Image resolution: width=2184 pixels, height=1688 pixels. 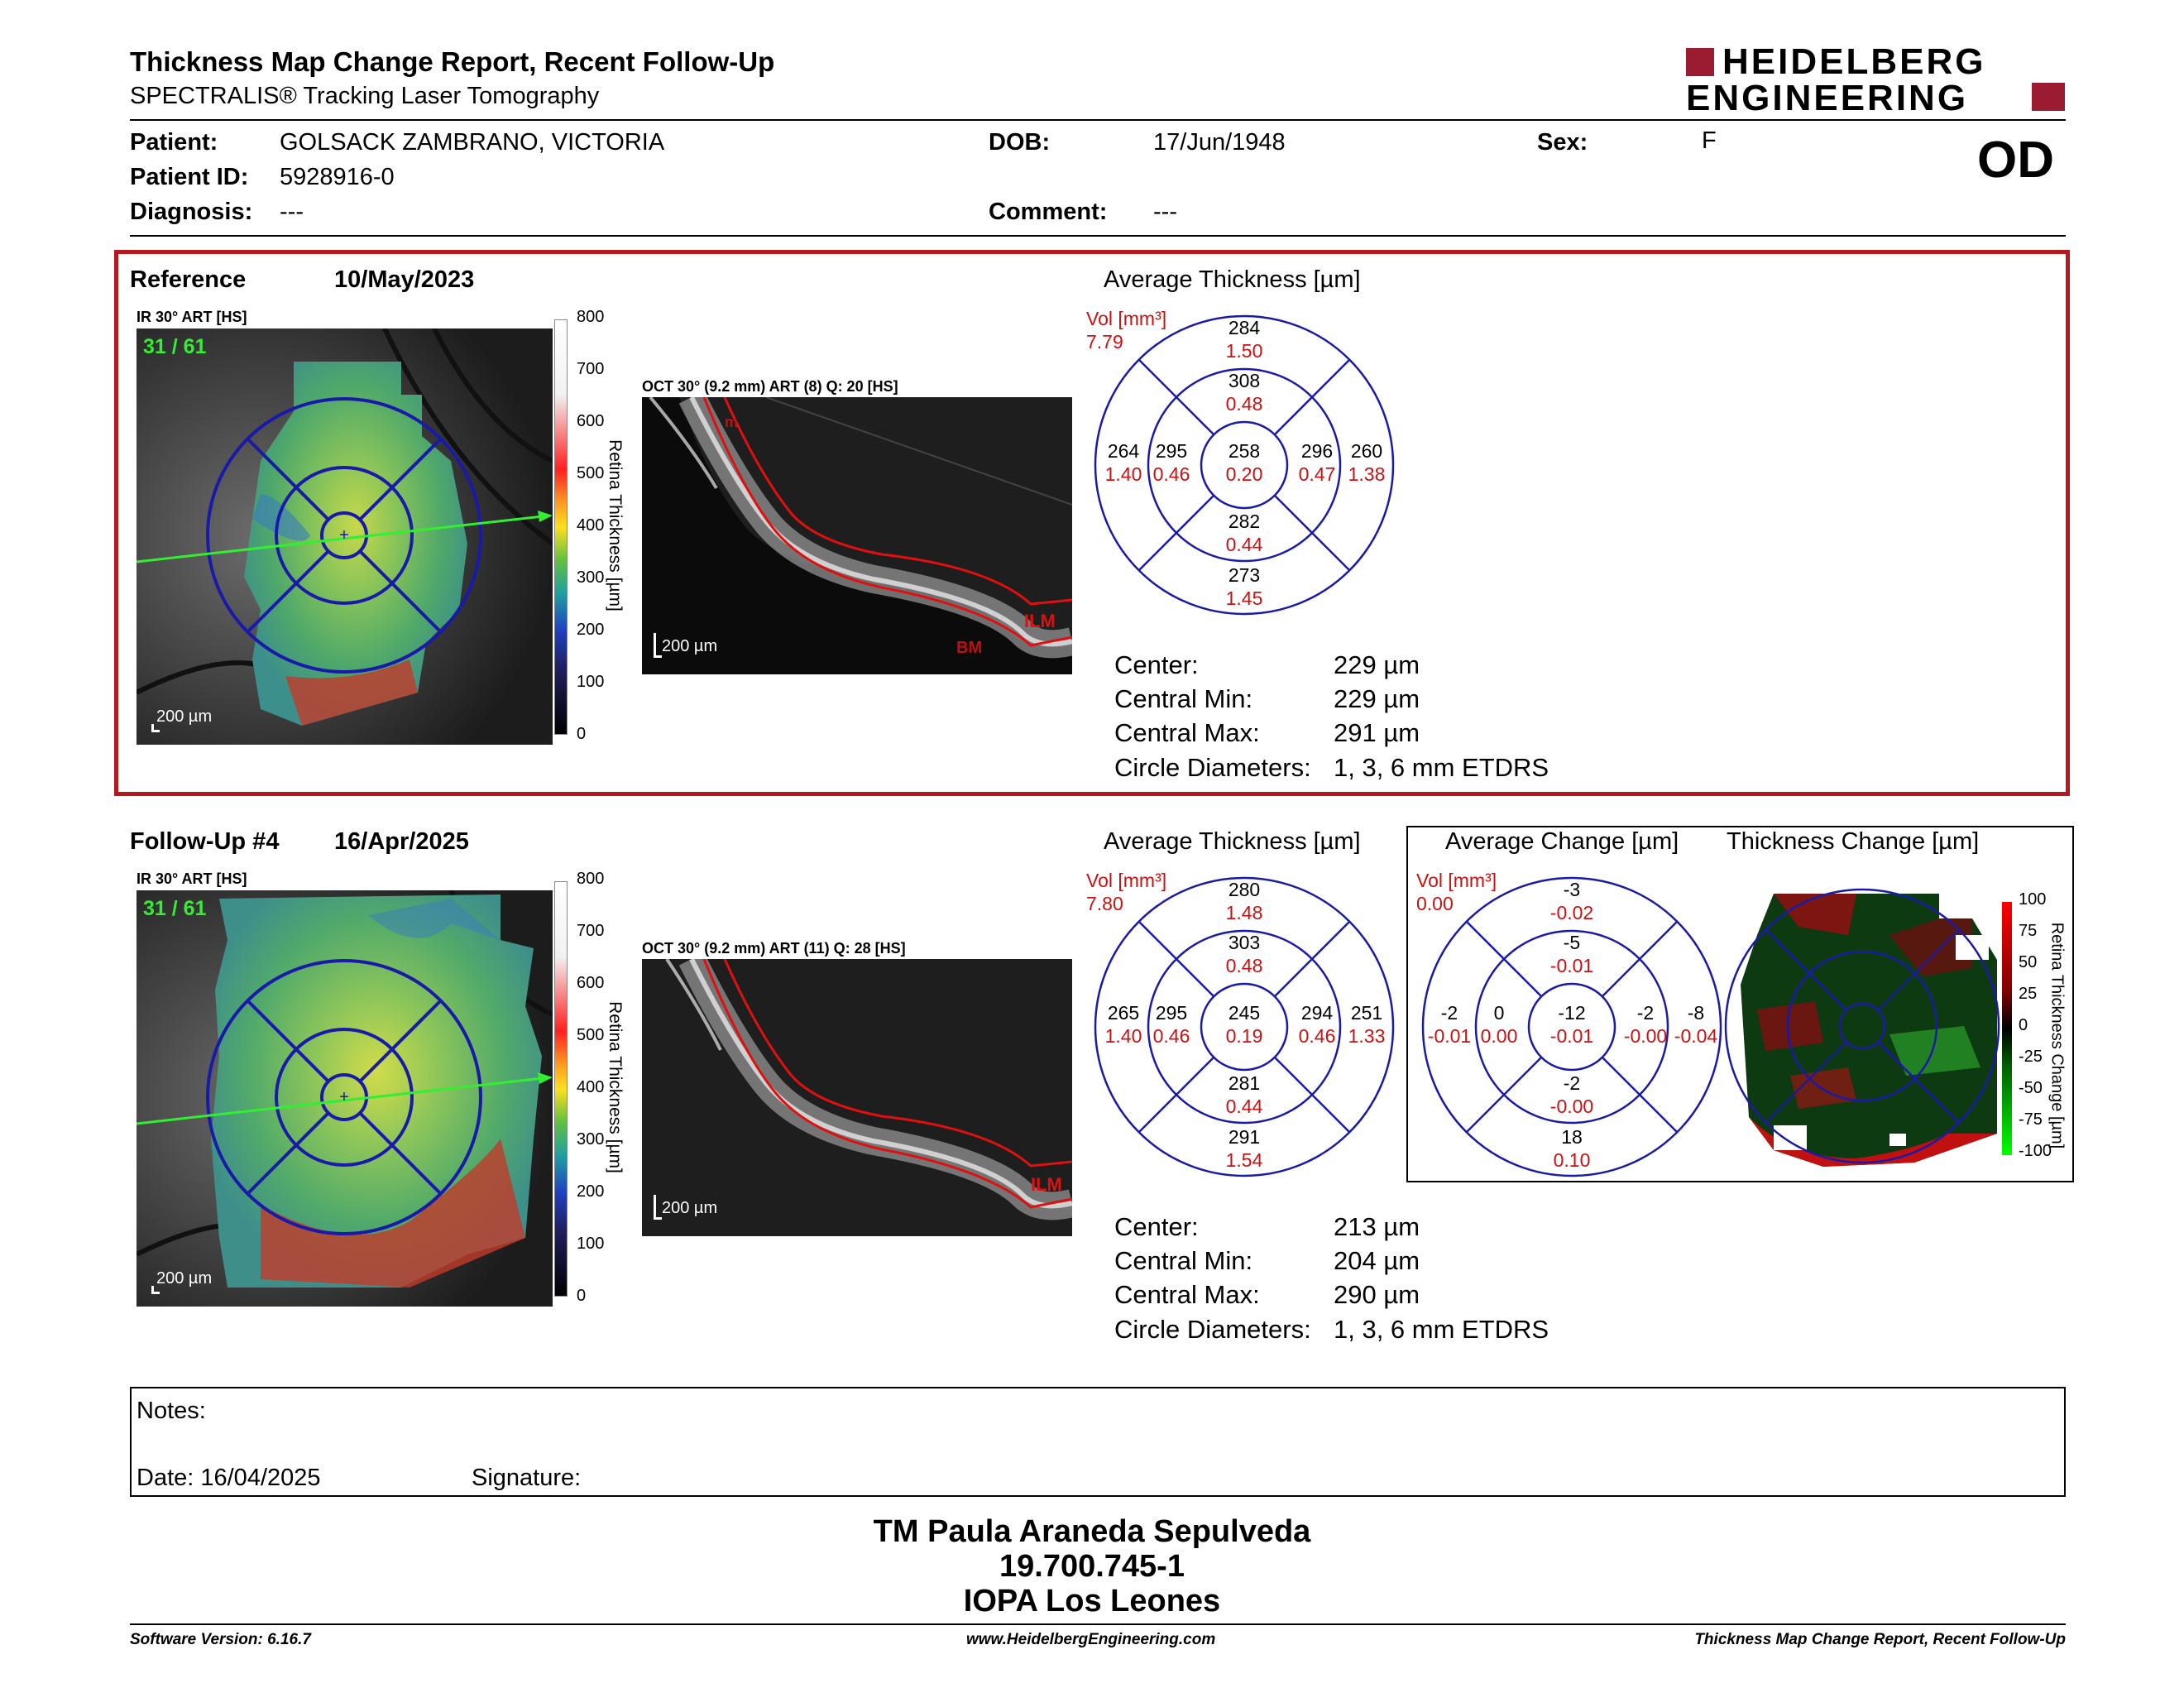 What do you see at coordinates (171, 1411) in the screenshot?
I see `notes-label: Notes:` at bounding box center [171, 1411].